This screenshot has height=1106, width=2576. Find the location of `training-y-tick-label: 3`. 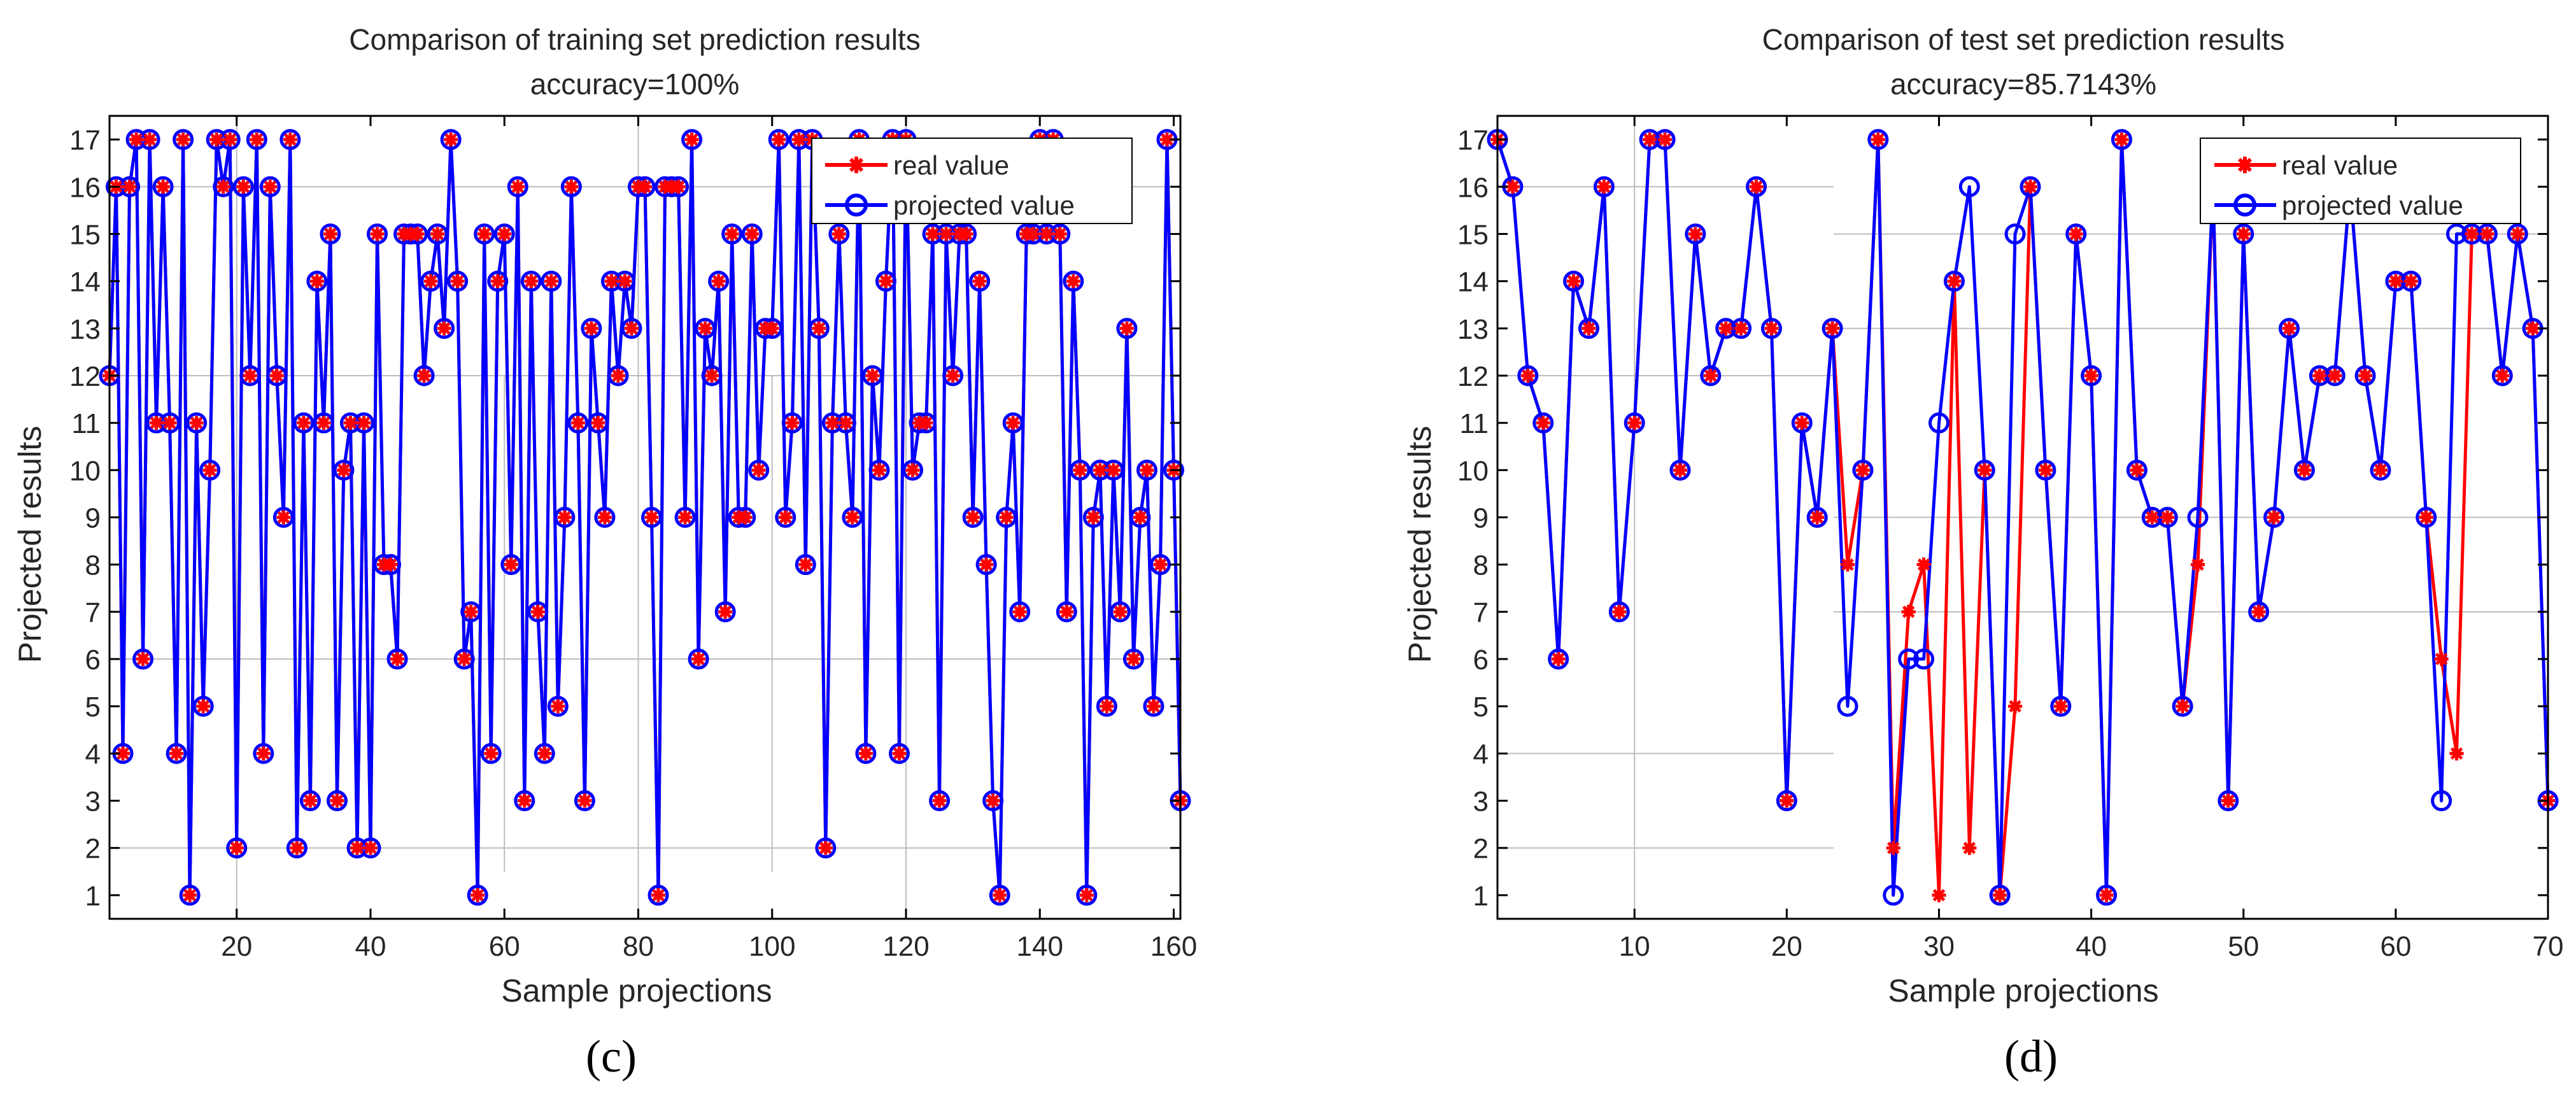

training-y-tick-label: 3 is located at coordinates (93, 802).